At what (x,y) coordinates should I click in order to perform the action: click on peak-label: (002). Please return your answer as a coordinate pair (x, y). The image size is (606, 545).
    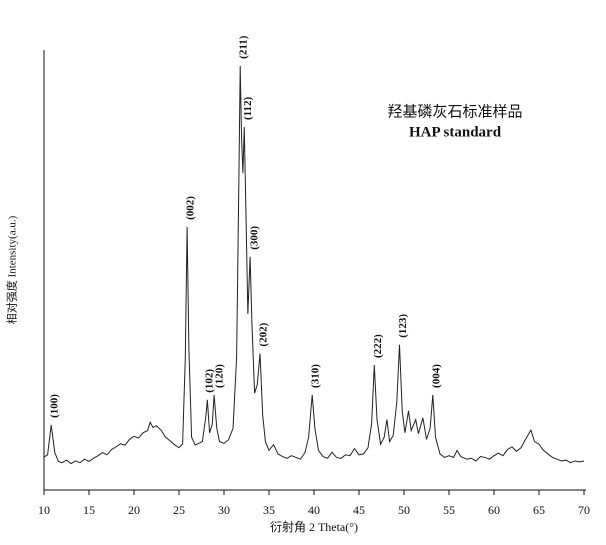
    Looking at the image, I should click on (191, 208).